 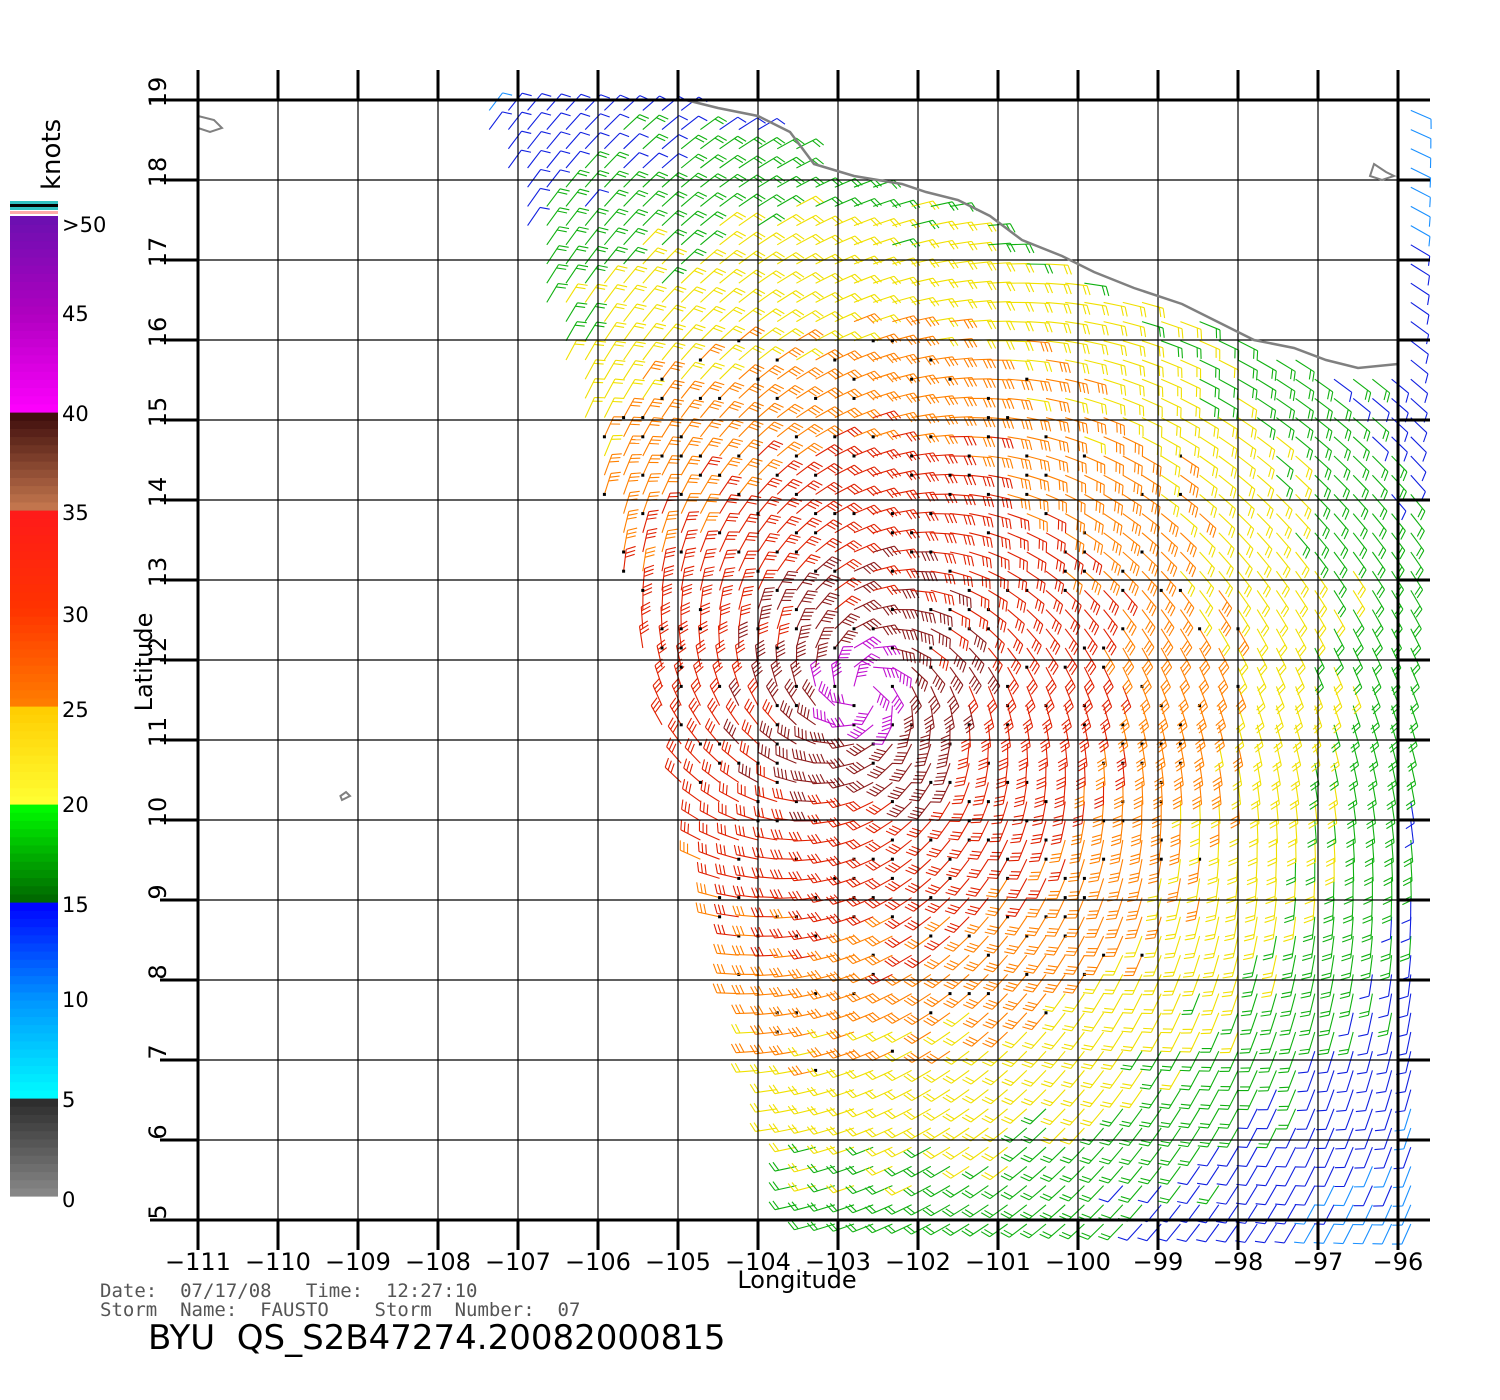 What do you see at coordinates (796, 1280) in the screenshot?
I see `x-axis-label: Longitude` at bounding box center [796, 1280].